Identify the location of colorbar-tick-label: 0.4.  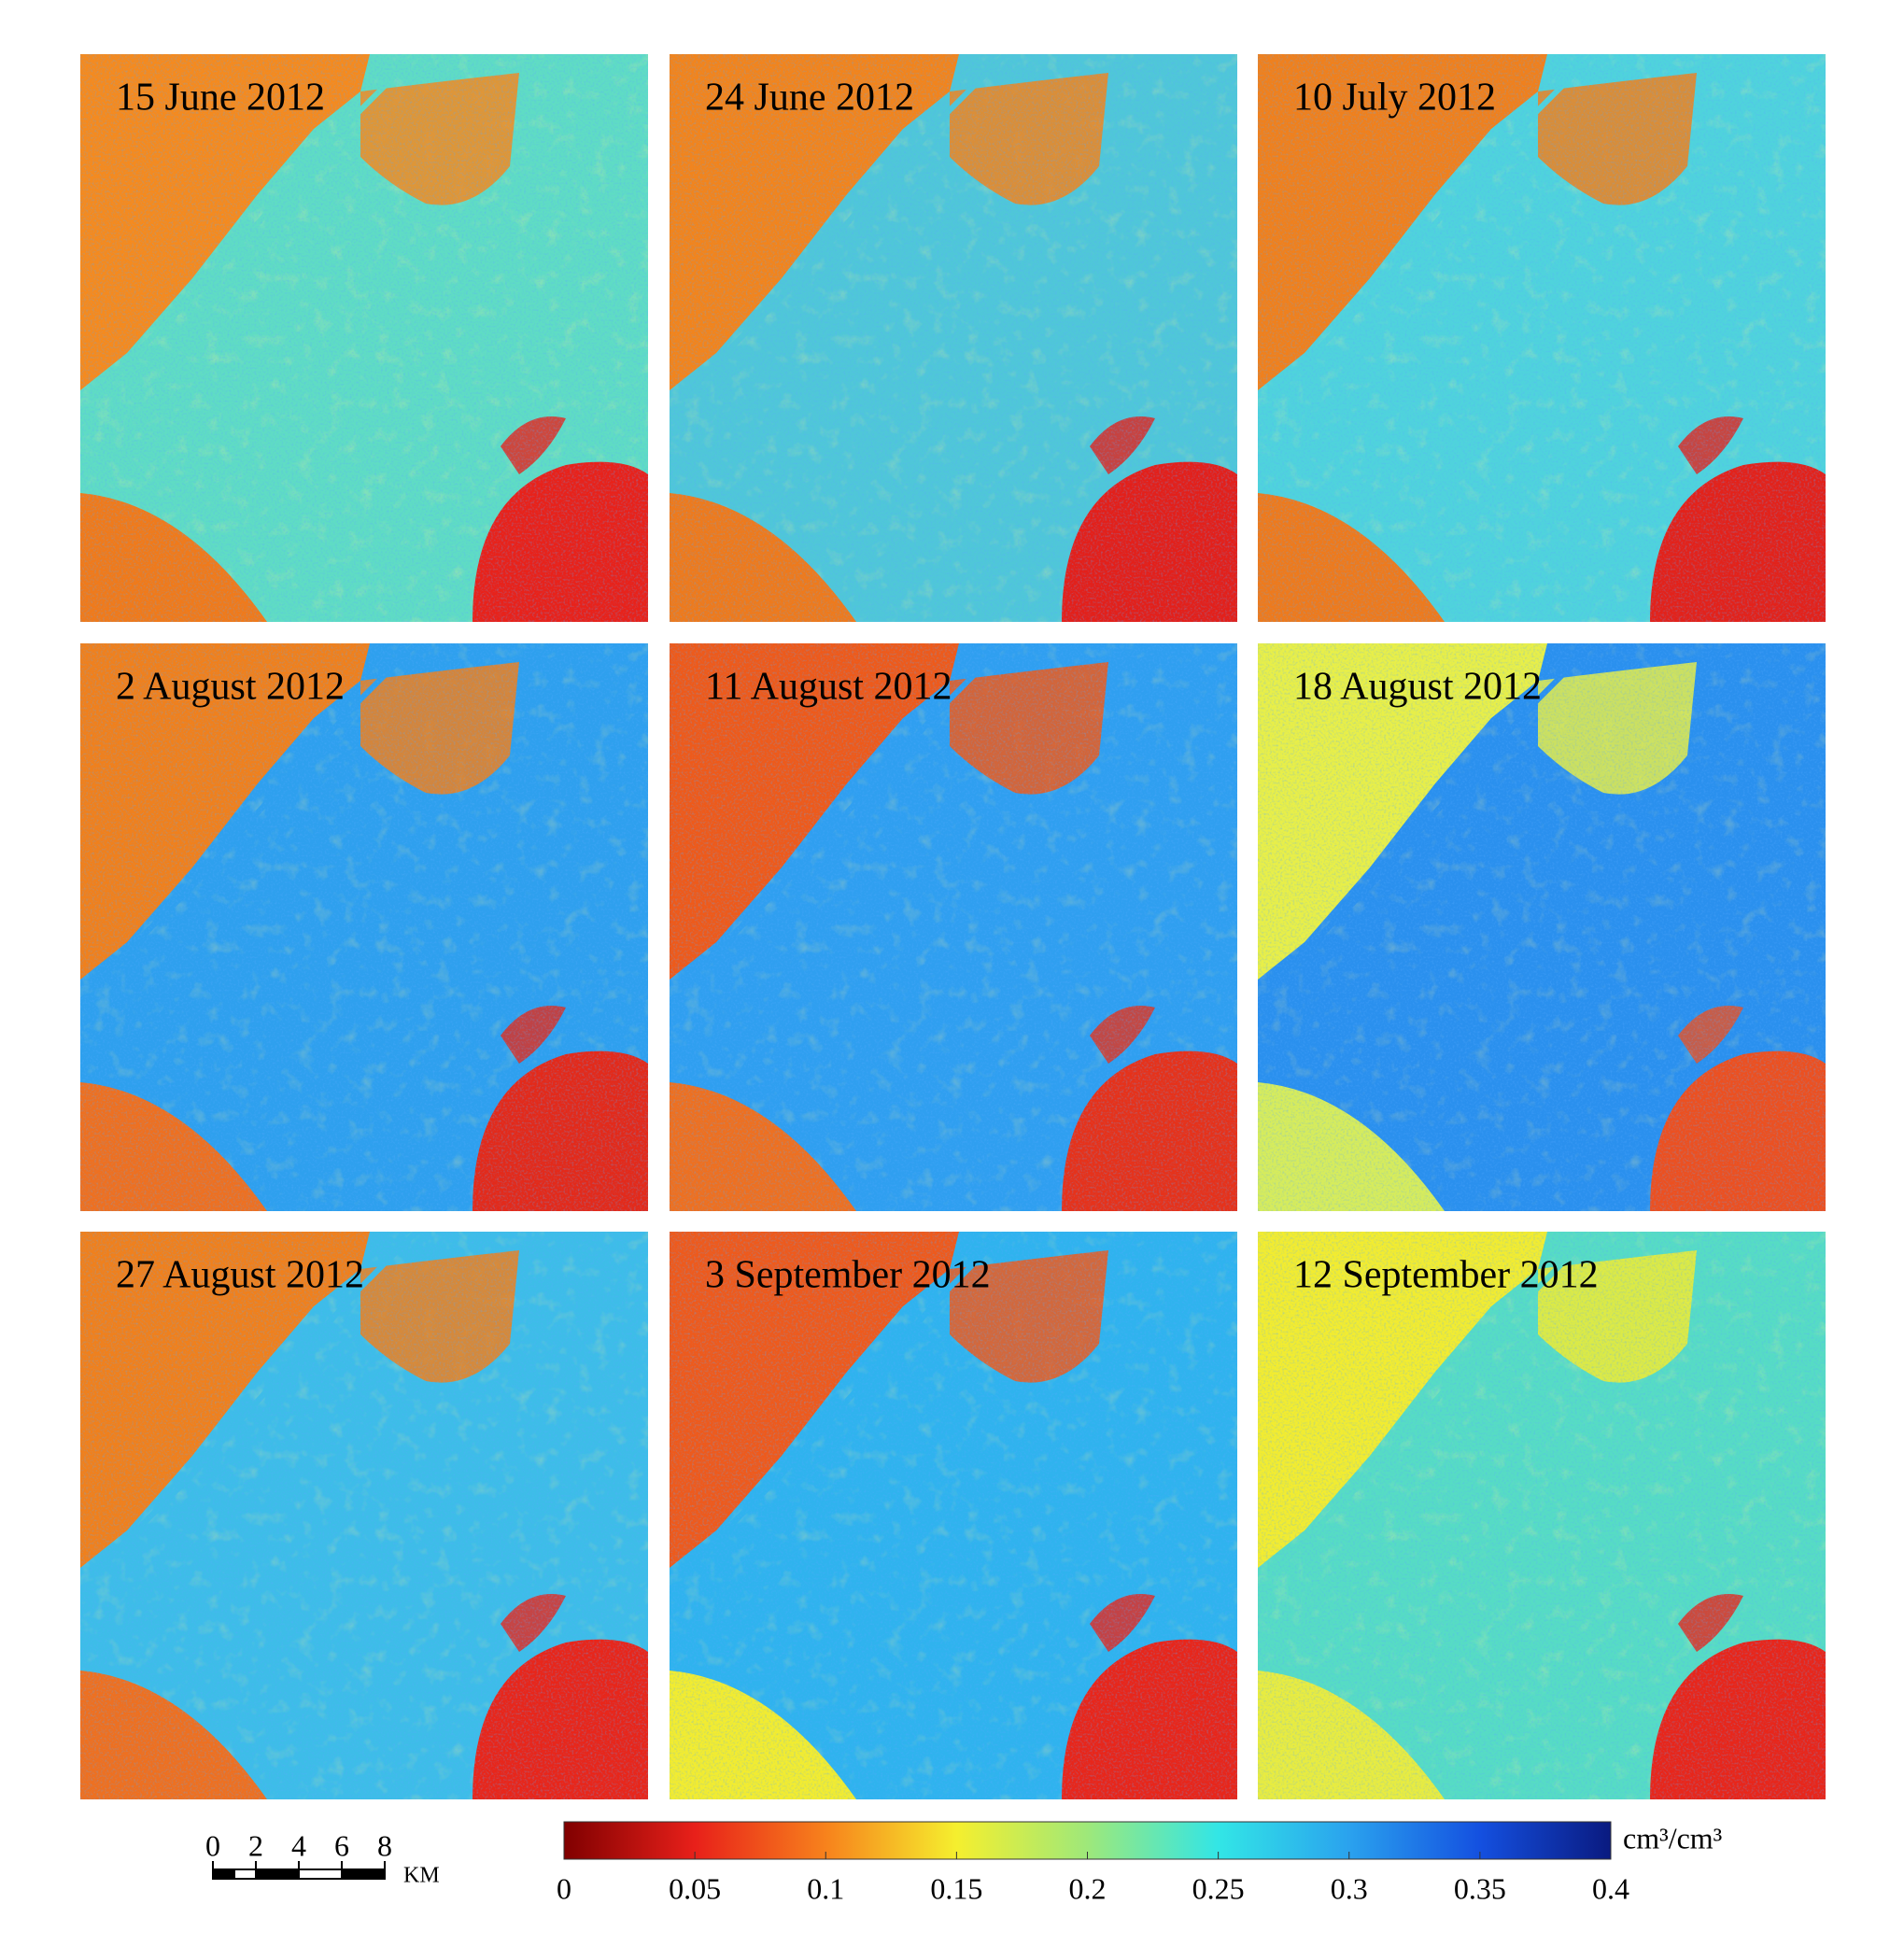
(1610, 1888).